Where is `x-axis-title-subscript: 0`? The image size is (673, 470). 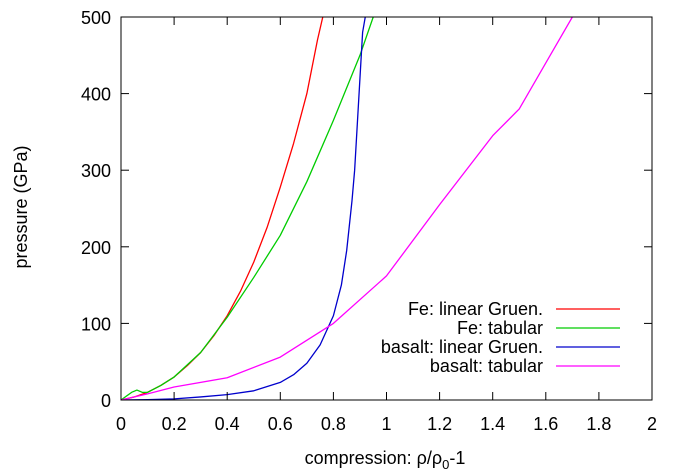
x-axis-title-subscript: 0 is located at coordinates (445, 463).